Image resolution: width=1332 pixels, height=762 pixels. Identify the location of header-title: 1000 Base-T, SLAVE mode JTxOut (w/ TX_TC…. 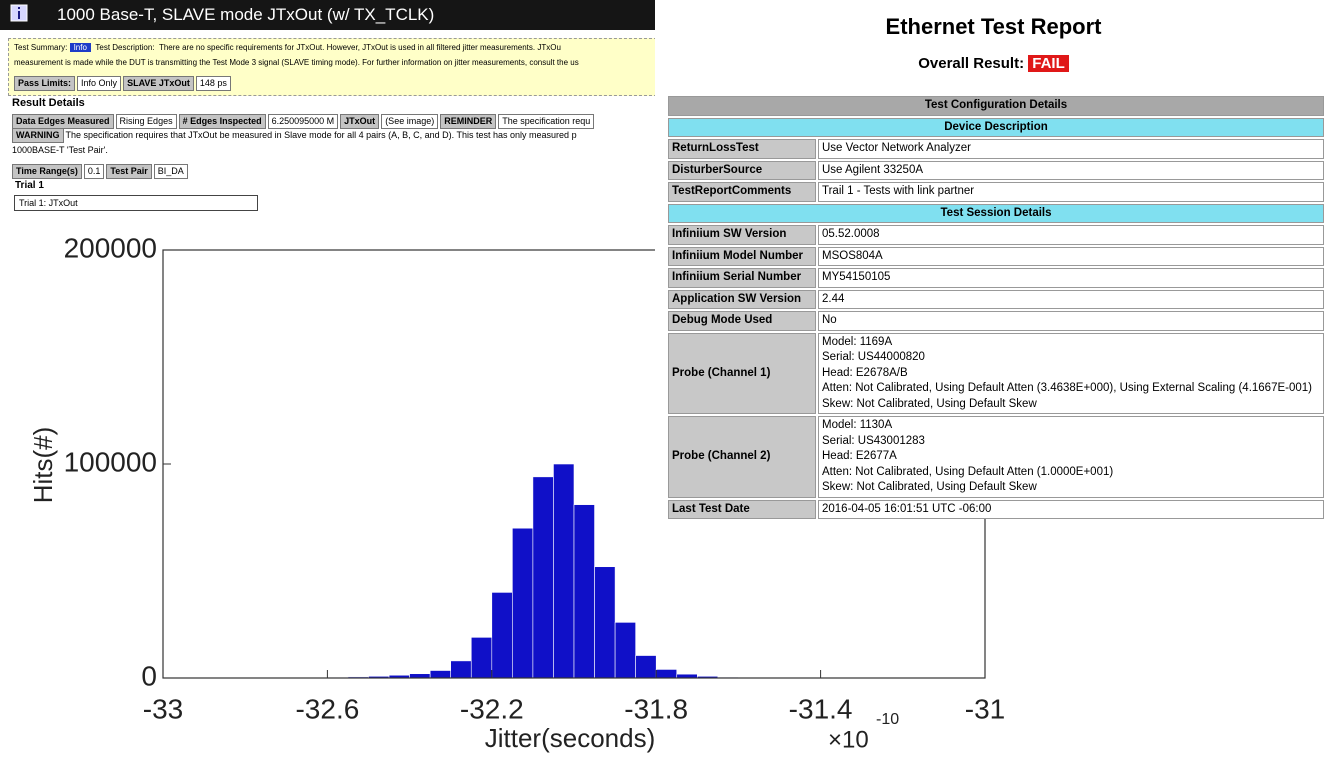
(246, 14).